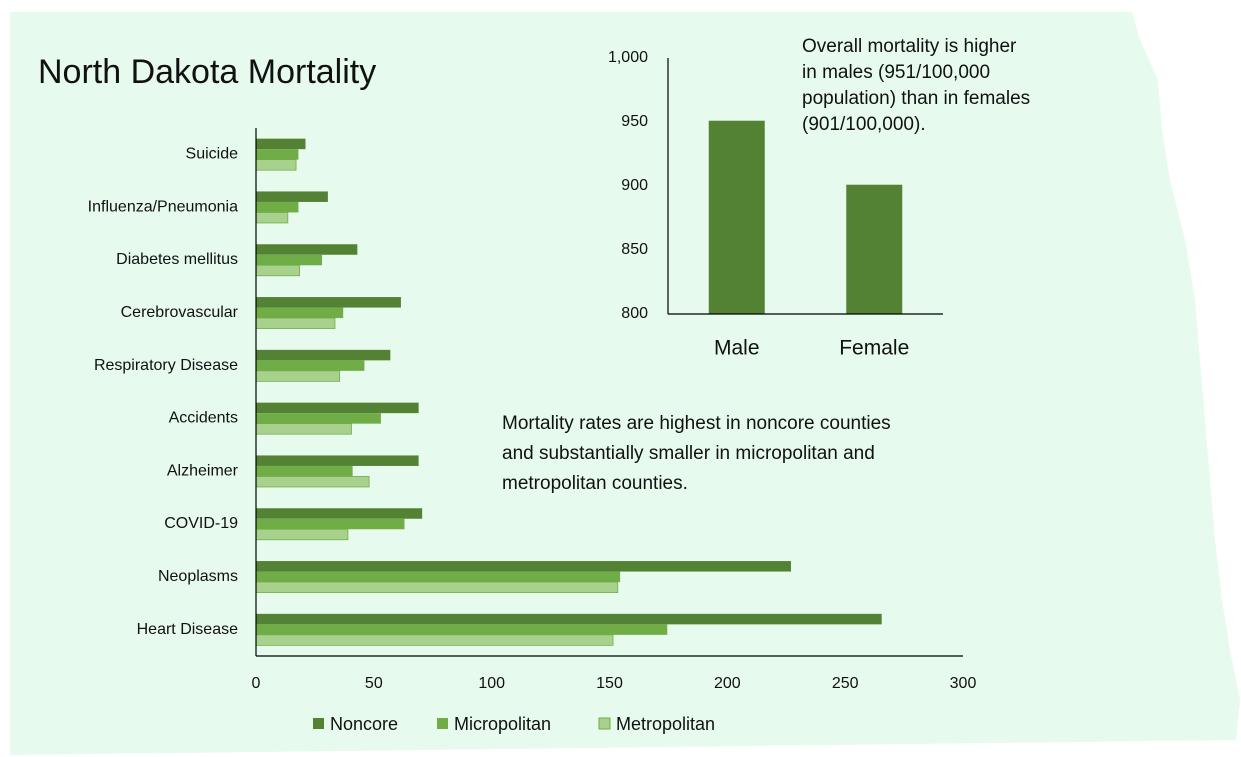  Describe the element at coordinates (364, 724) in the screenshot. I see `legend-label: Noncore` at that location.